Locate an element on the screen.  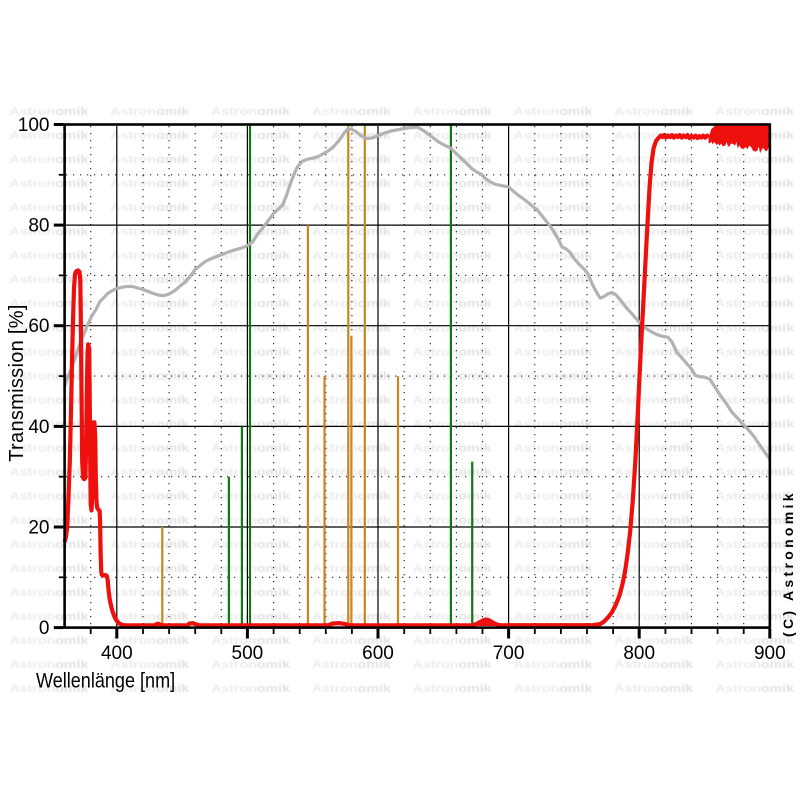
svg-text: 800 is located at coordinates (639, 653).